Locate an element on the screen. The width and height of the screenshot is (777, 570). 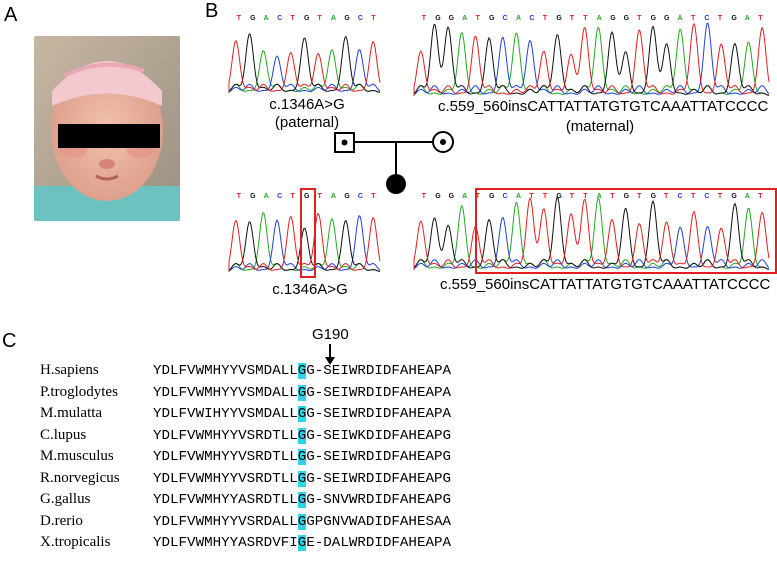
patient-photo is located at coordinates (107, 128).